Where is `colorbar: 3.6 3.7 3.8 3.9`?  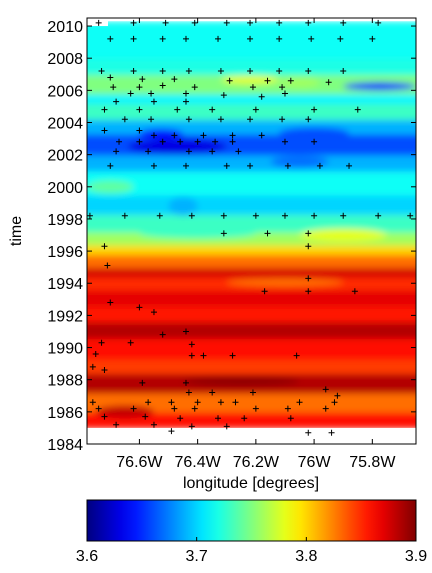 colorbar: 3.6 3.7 3.8 3.9 is located at coordinates (251, 532).